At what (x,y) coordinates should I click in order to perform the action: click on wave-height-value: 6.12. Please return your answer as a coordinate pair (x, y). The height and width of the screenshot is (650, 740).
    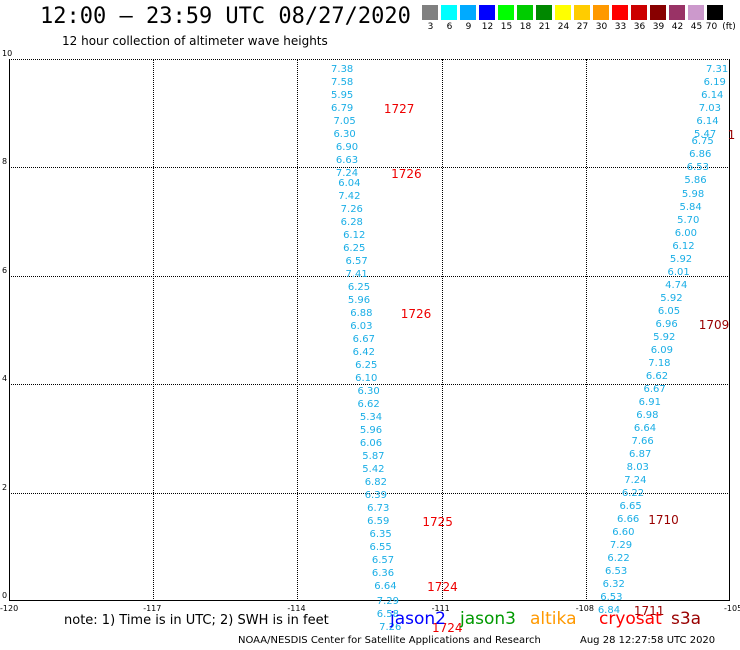
    Looking at the image, I should click on (683, 246).